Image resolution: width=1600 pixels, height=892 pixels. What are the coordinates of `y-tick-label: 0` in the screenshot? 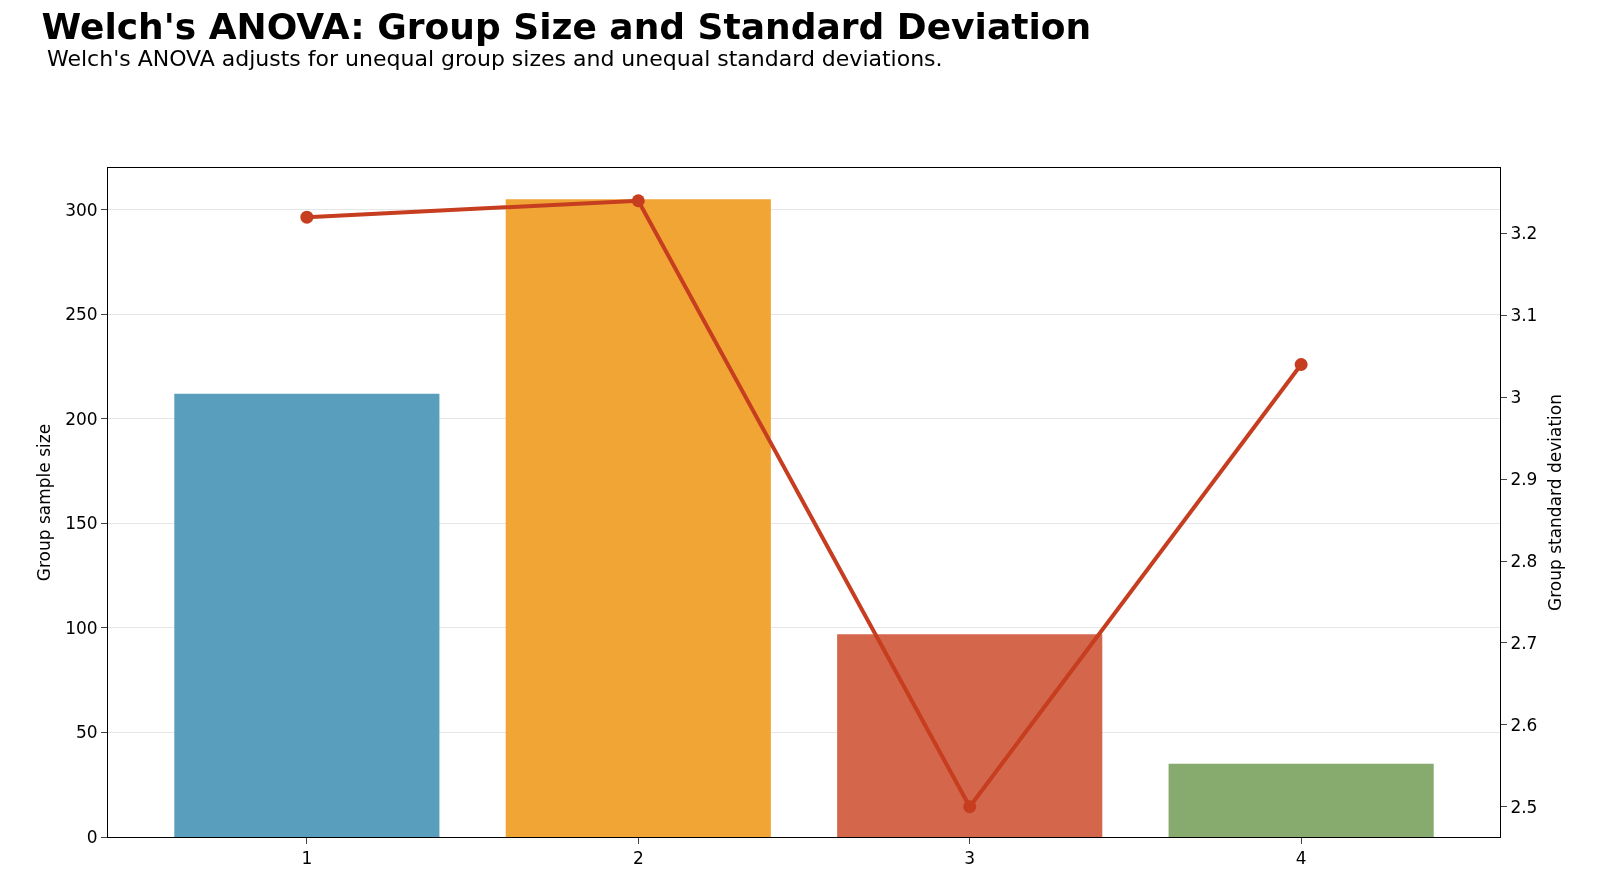 It's located at (92, 836).